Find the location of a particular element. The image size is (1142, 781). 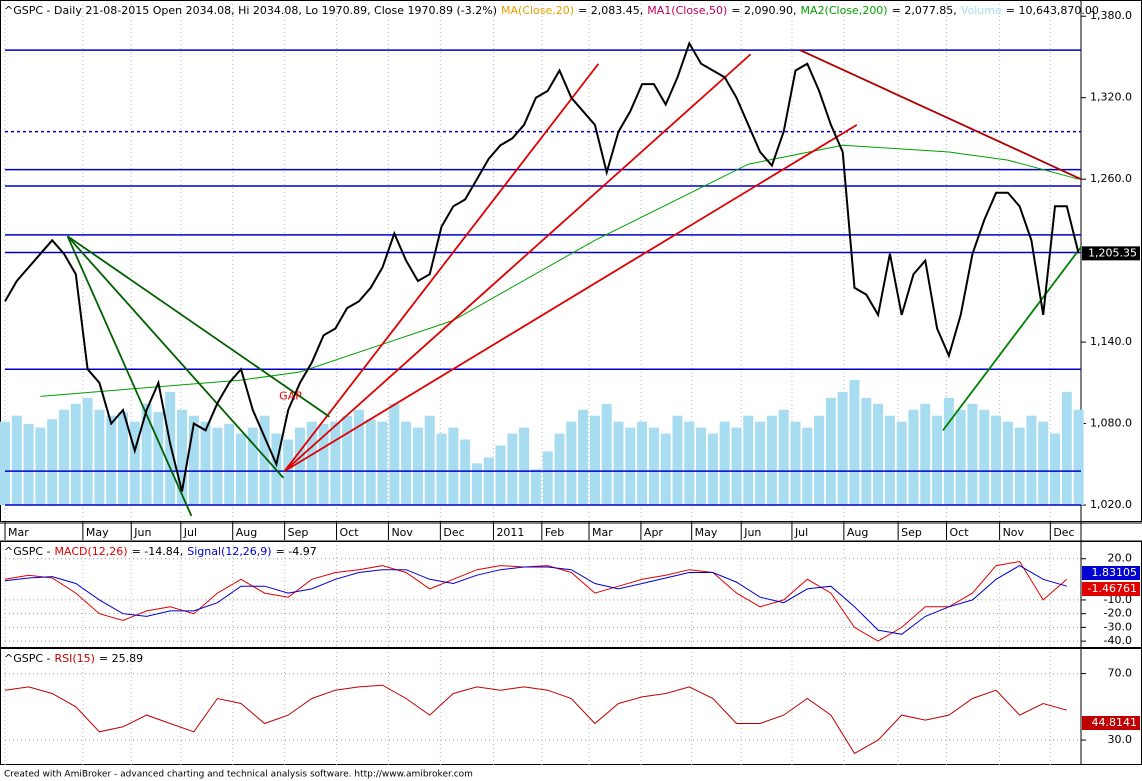

y-tick-label: 1,320.0 is located at coordinates (1111, 97).